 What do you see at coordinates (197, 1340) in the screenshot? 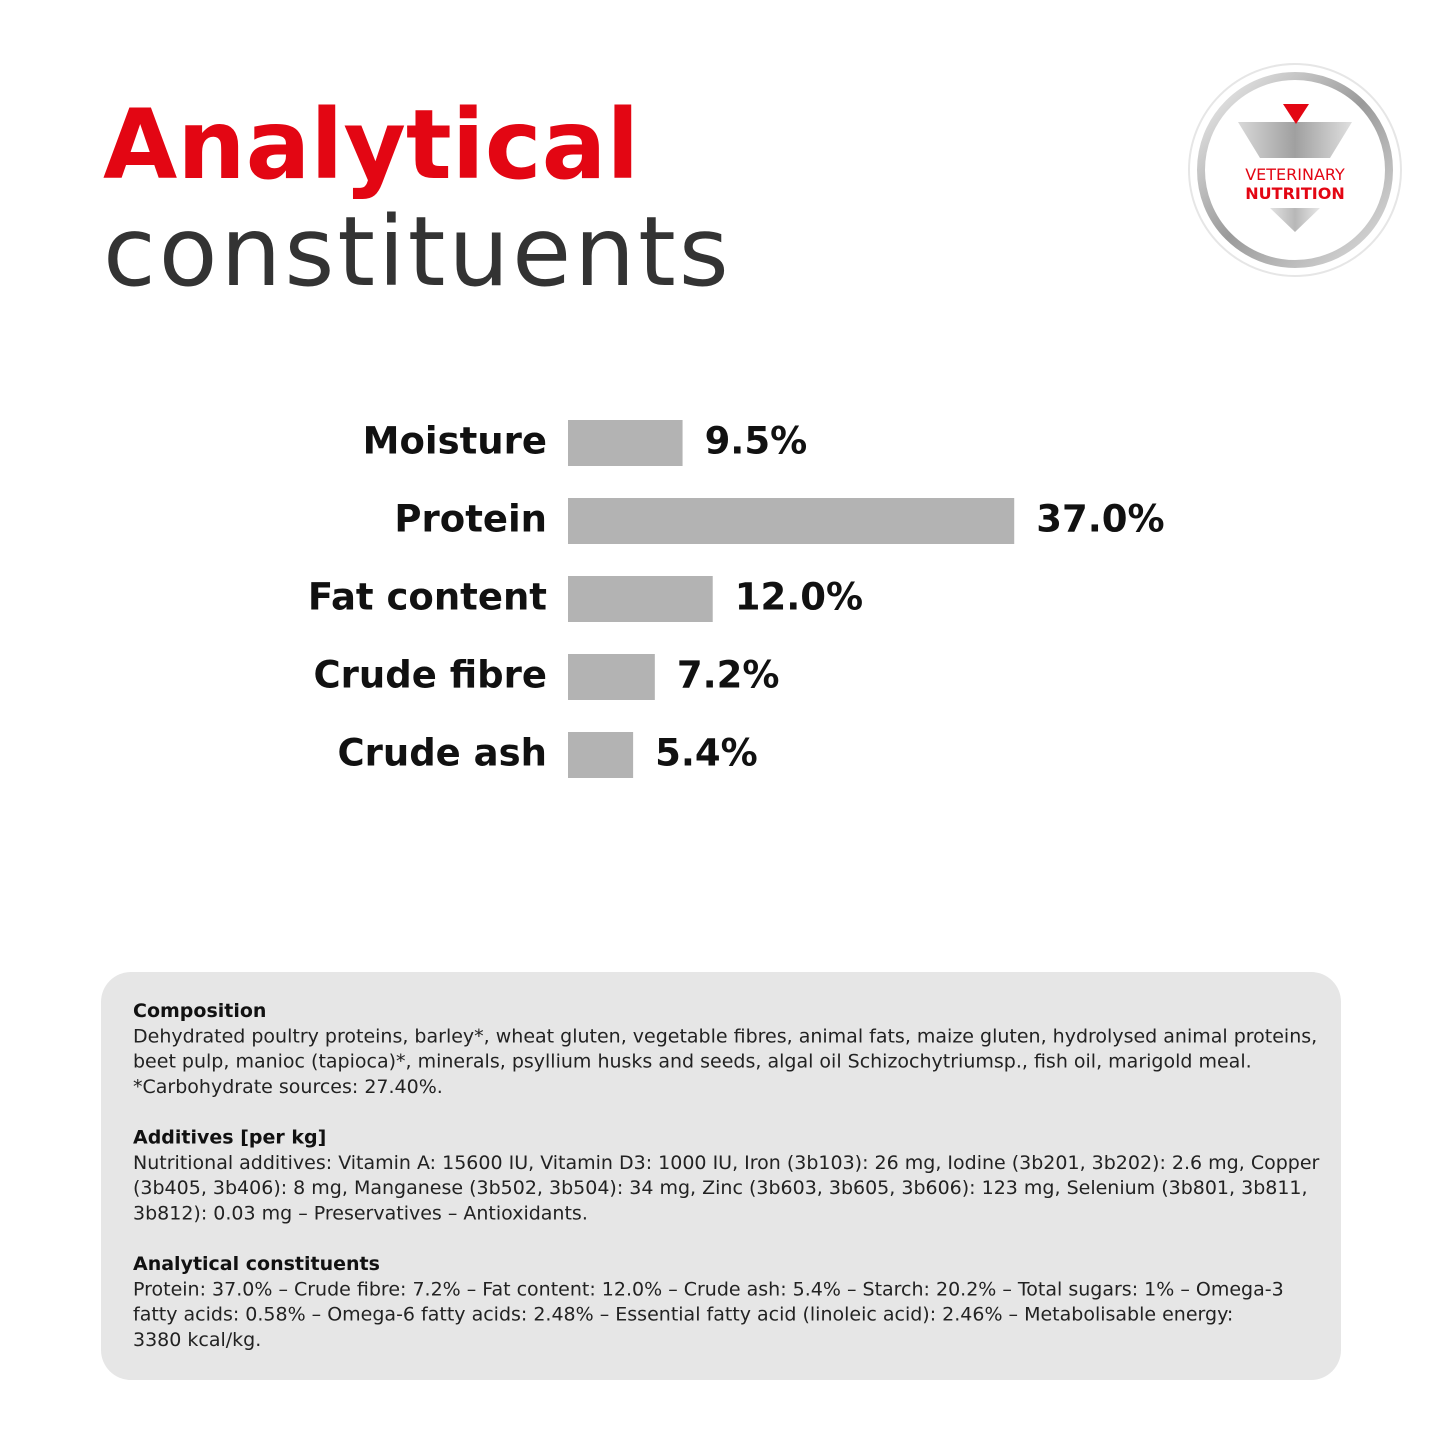
I see `section-line: 3380 kcal/kg.` at bounding box center [197, 1340].